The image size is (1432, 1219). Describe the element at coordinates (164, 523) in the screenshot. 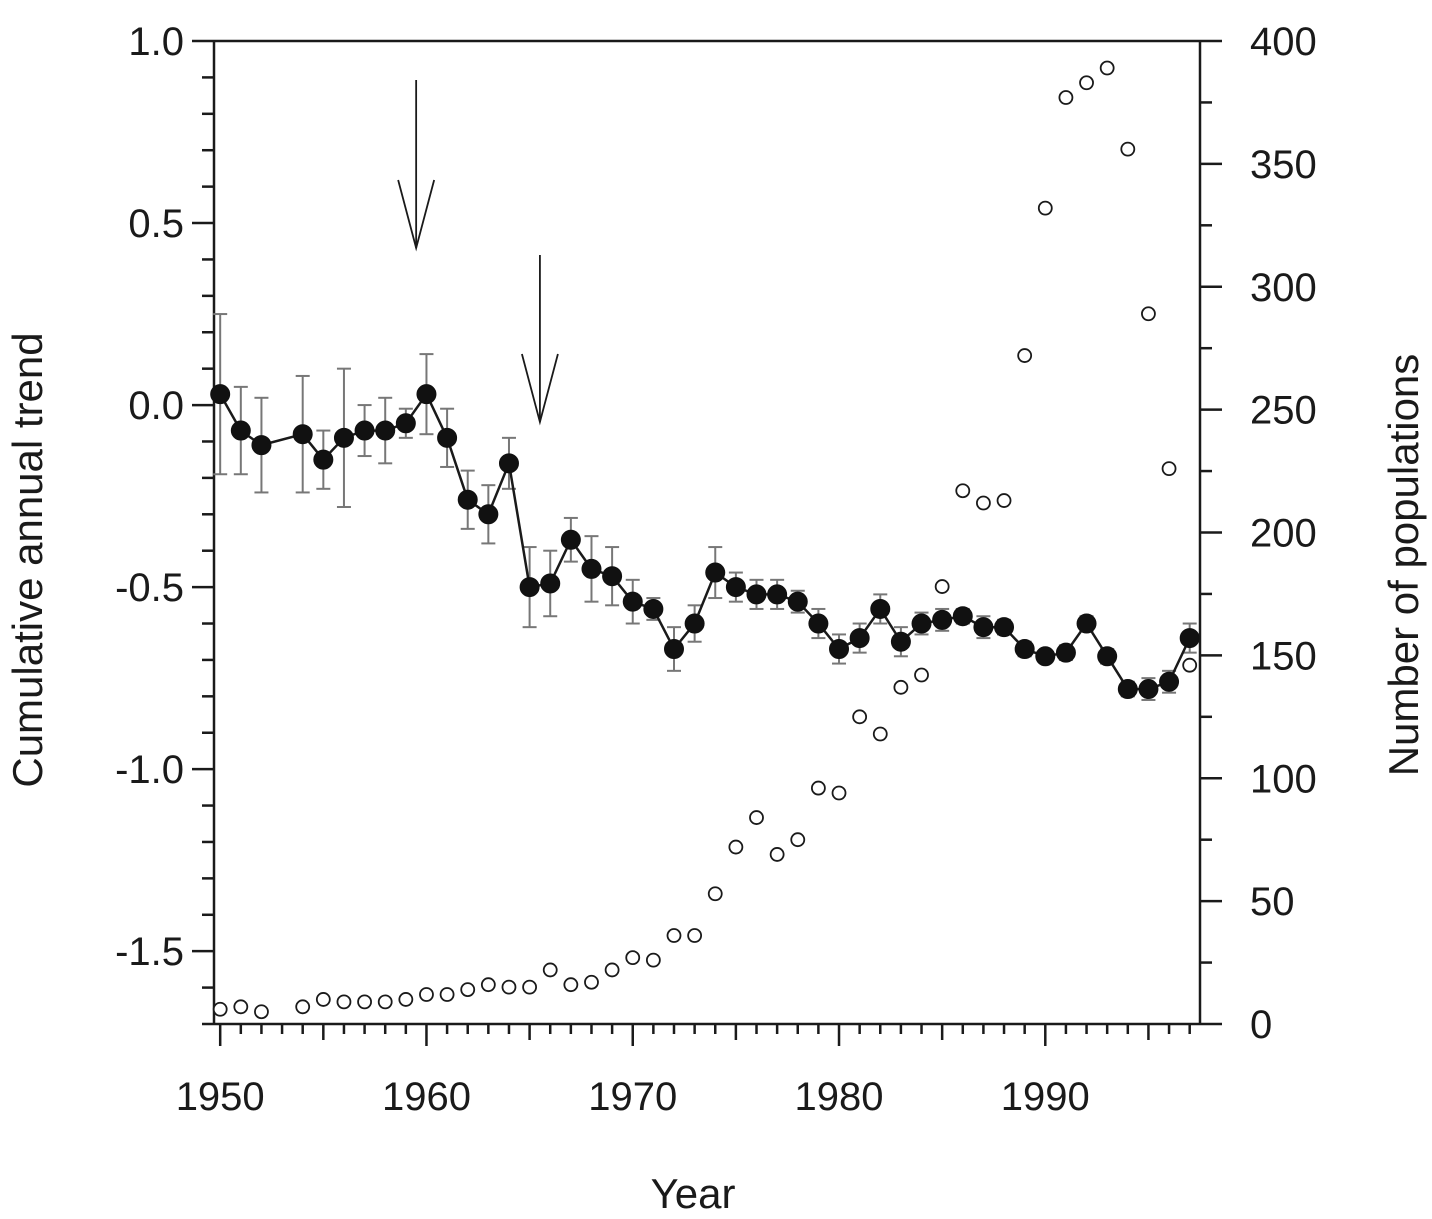

I see `left-axis-ticks: 1.0 0.5 0.0 -0.5 -1.0 -1.5` at that location.